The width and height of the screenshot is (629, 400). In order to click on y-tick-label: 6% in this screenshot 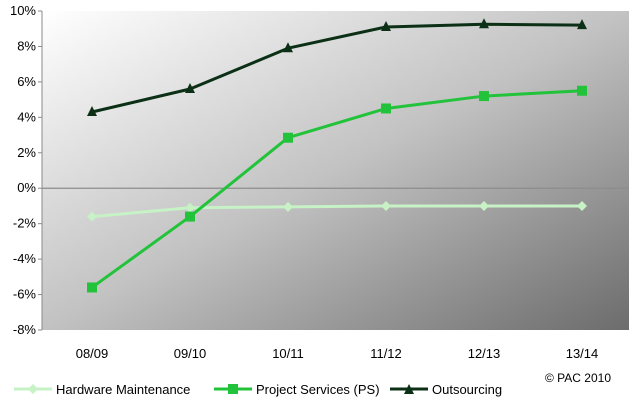, I will do `click(26, 81)`.